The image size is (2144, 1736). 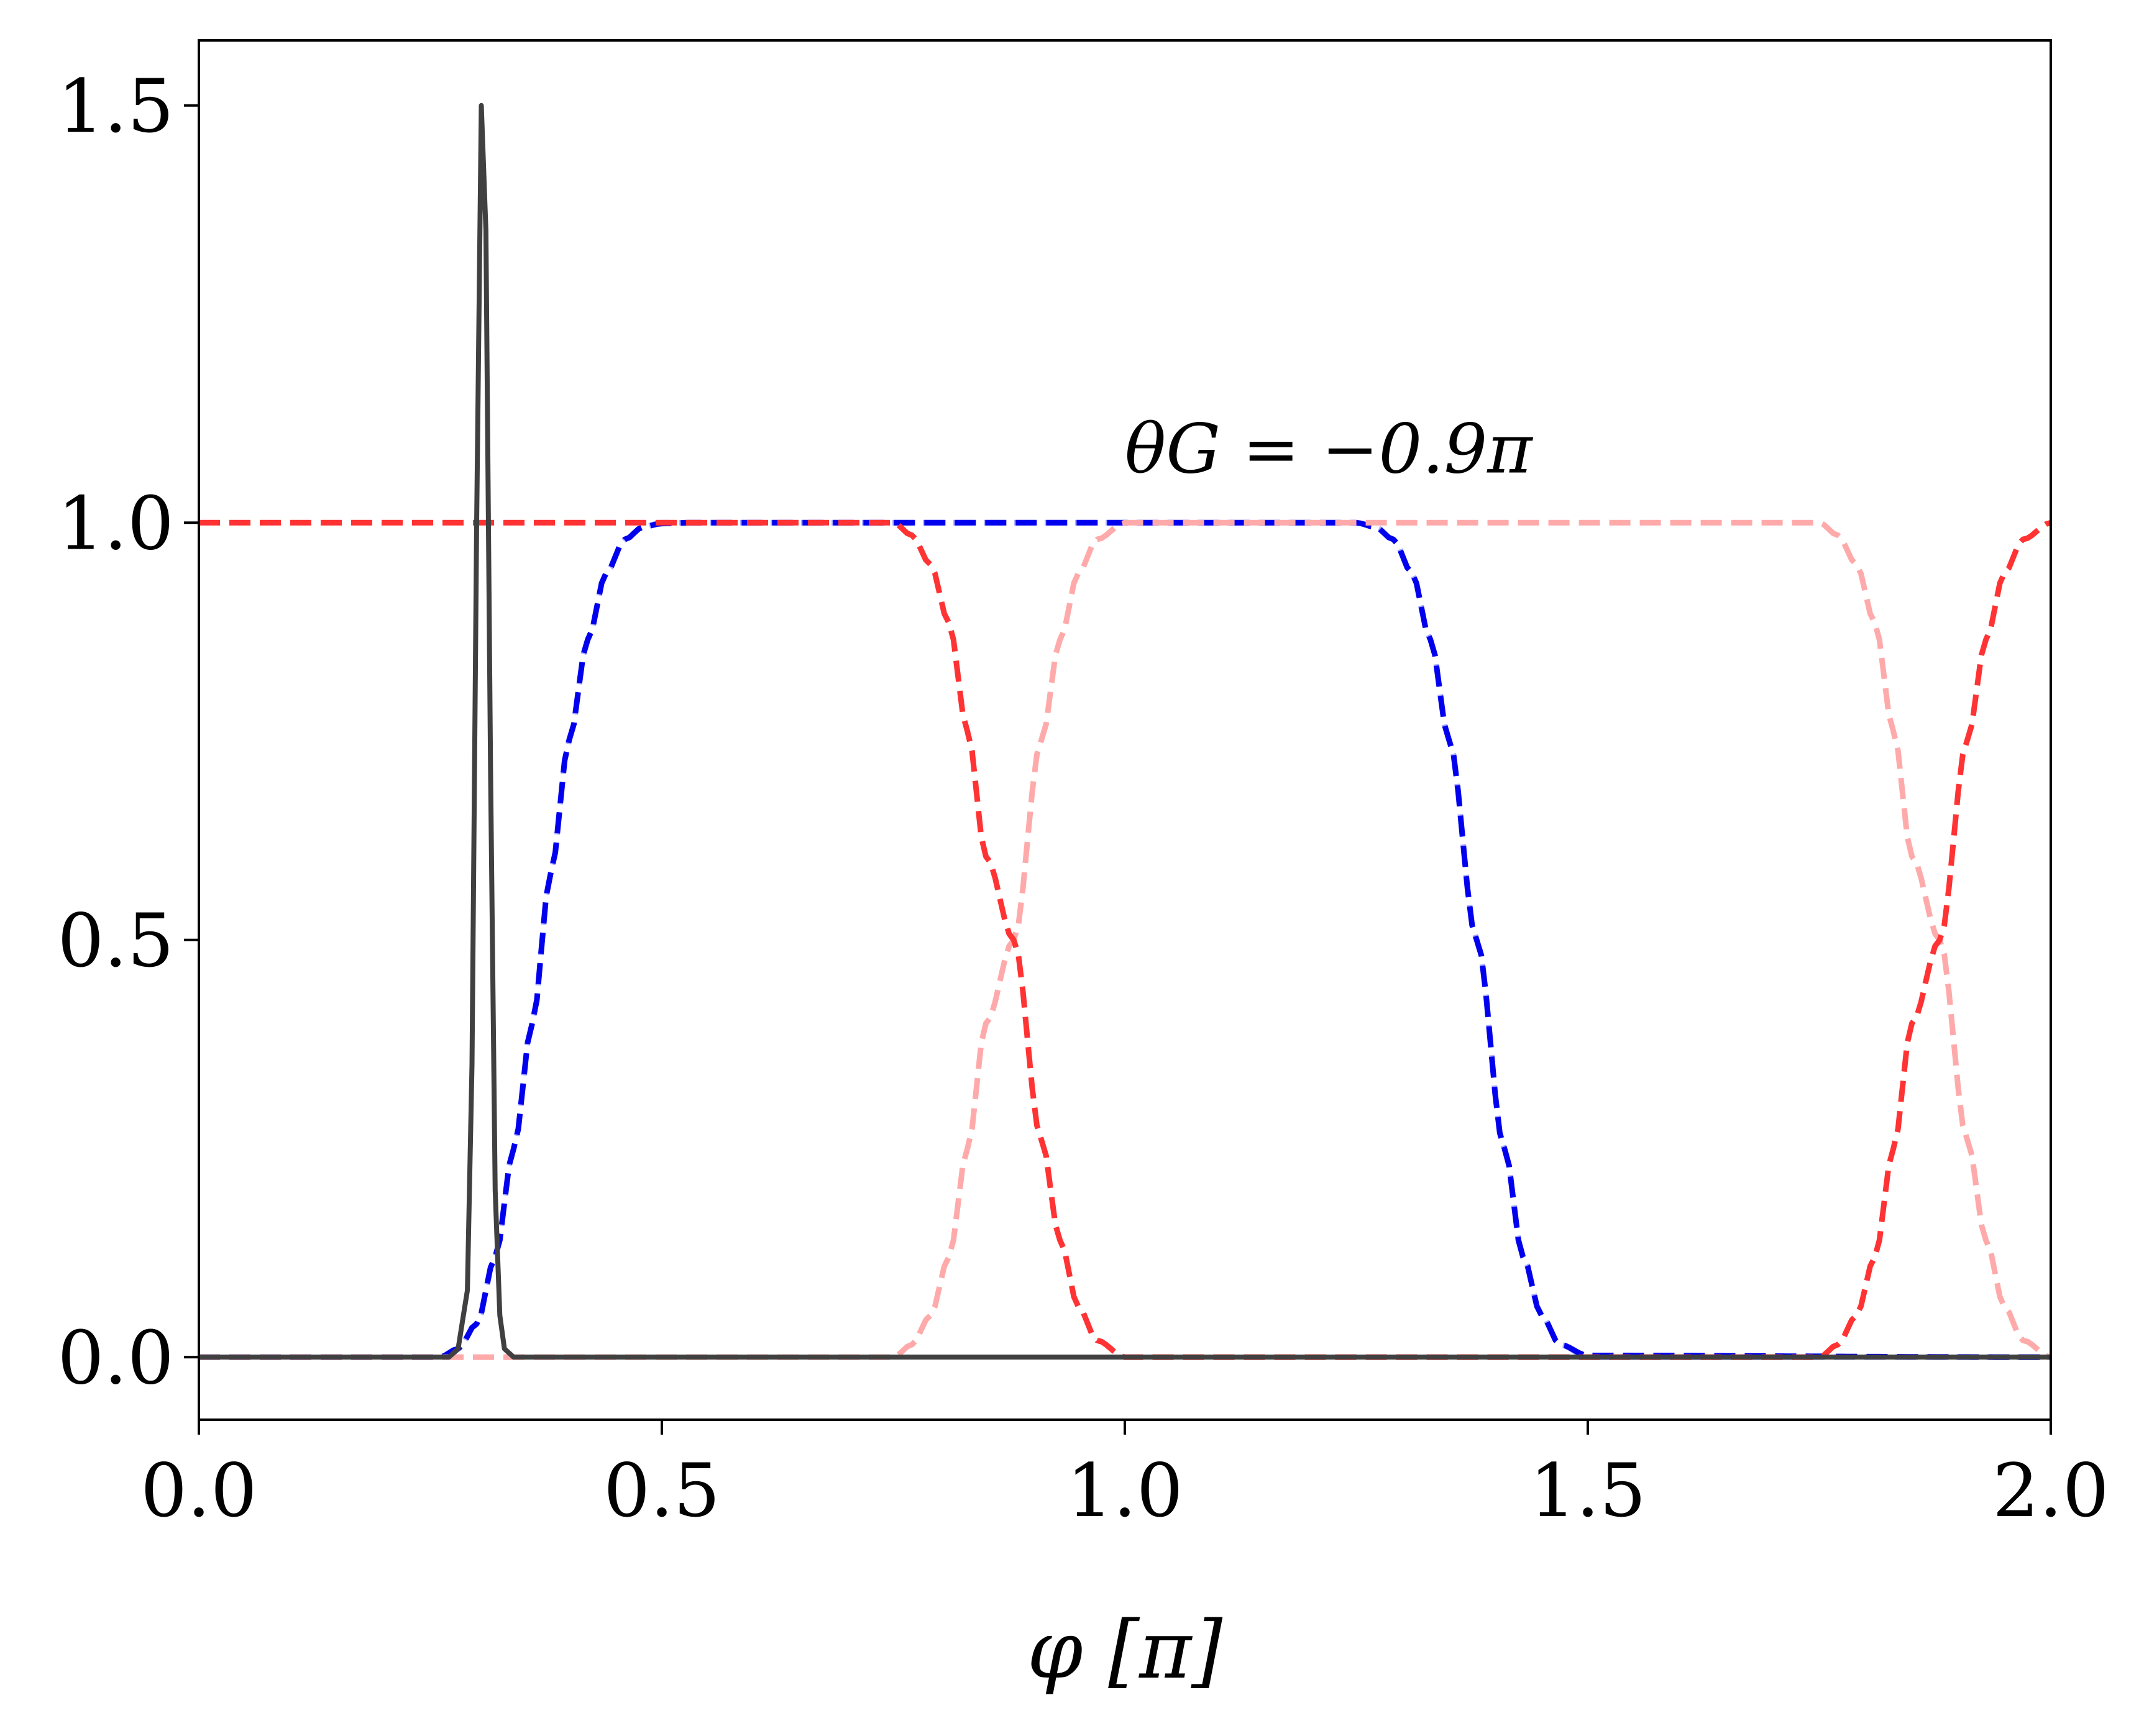 I want to click on theta-annotation: θG = −0.9π, so click(x=1329, y=449).